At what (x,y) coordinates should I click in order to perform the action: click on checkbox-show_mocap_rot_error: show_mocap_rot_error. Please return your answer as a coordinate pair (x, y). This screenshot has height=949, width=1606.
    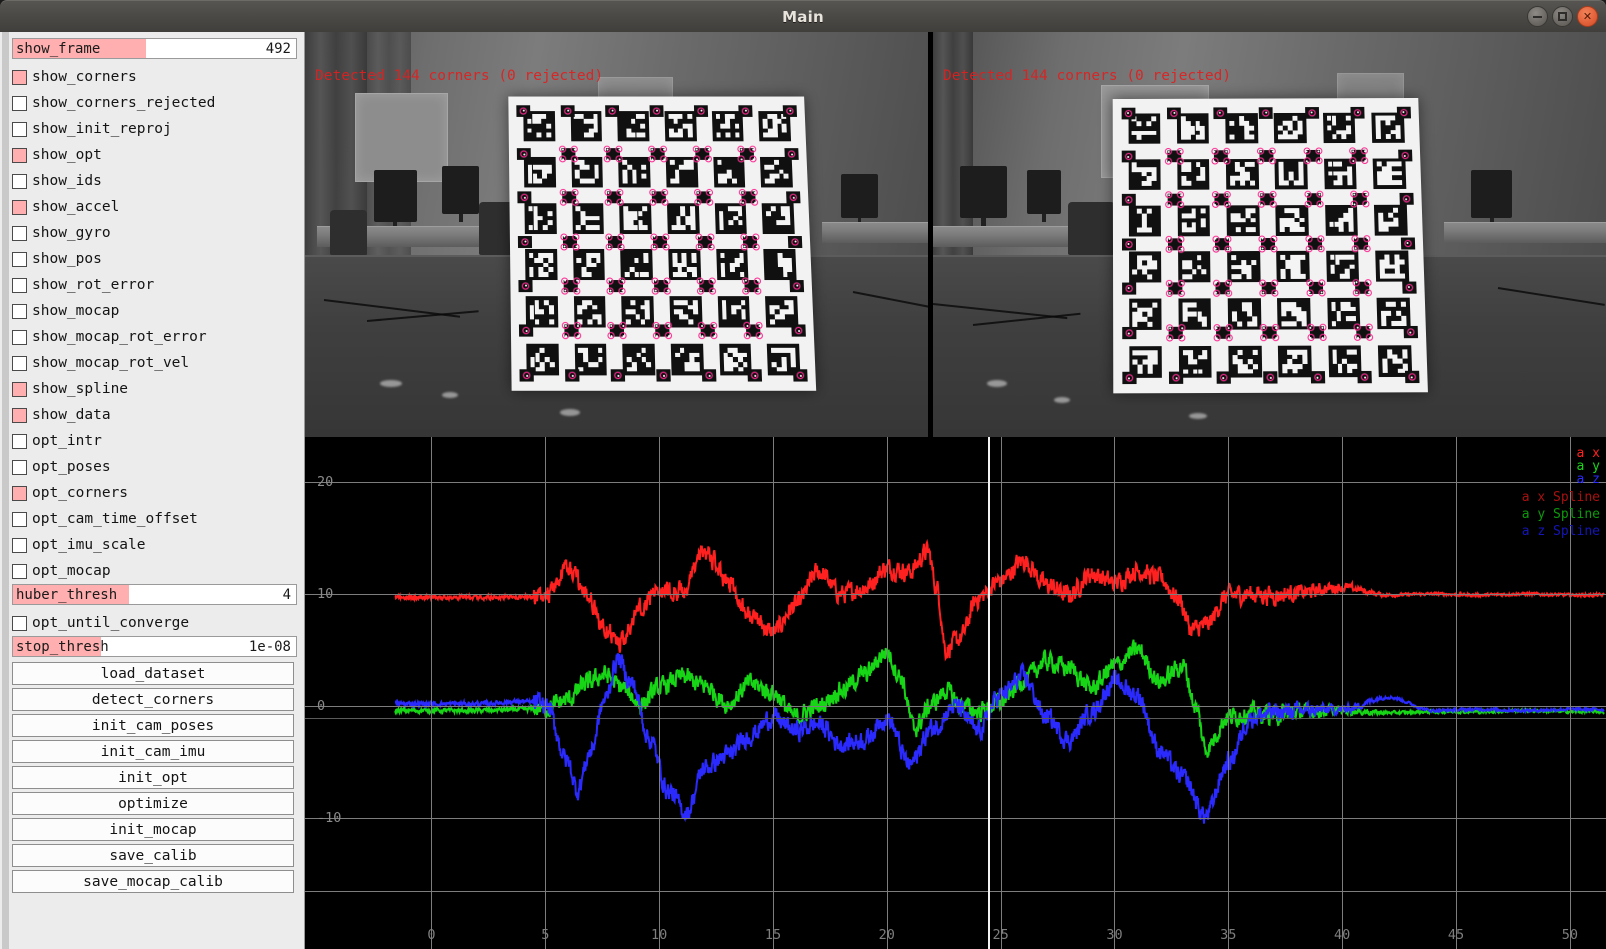
    Looking at the image, I should click on (154, 337).